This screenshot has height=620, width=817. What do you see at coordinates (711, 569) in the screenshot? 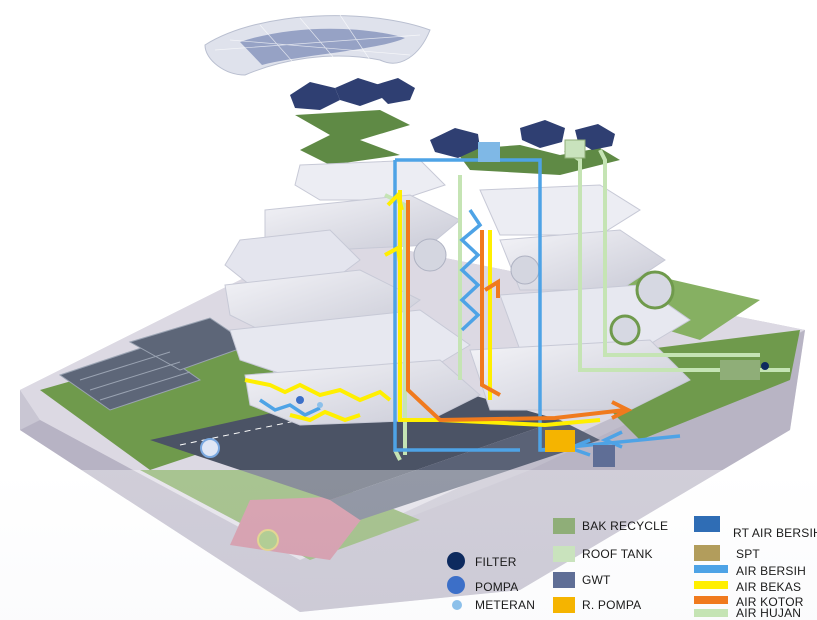
I see `air-bersih-line-swatch` at bounding box center [711, 569].